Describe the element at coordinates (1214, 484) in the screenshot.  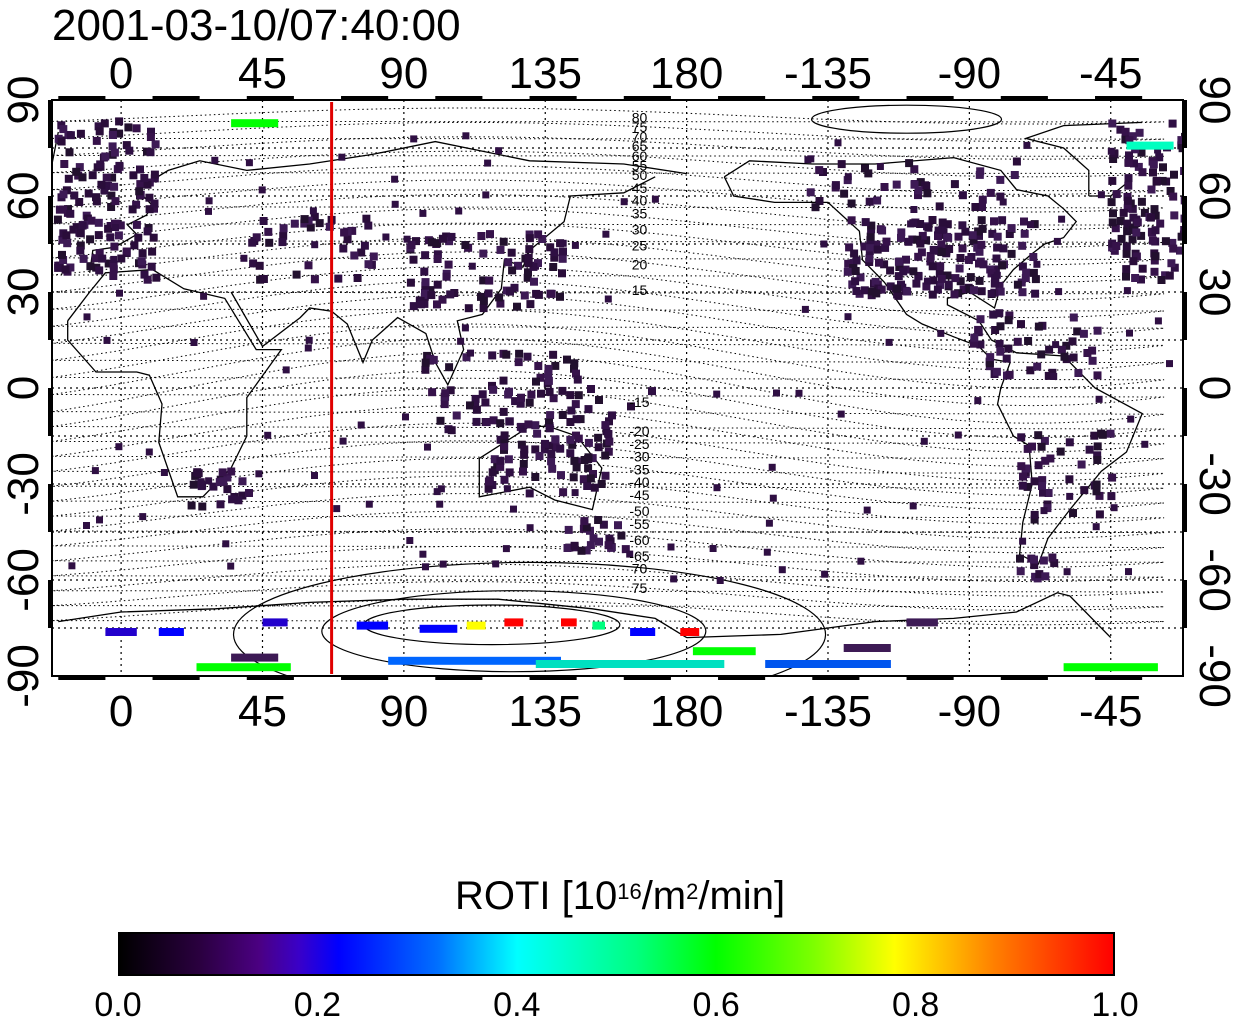
I see `lat-tick-label-right: -30` at that location.